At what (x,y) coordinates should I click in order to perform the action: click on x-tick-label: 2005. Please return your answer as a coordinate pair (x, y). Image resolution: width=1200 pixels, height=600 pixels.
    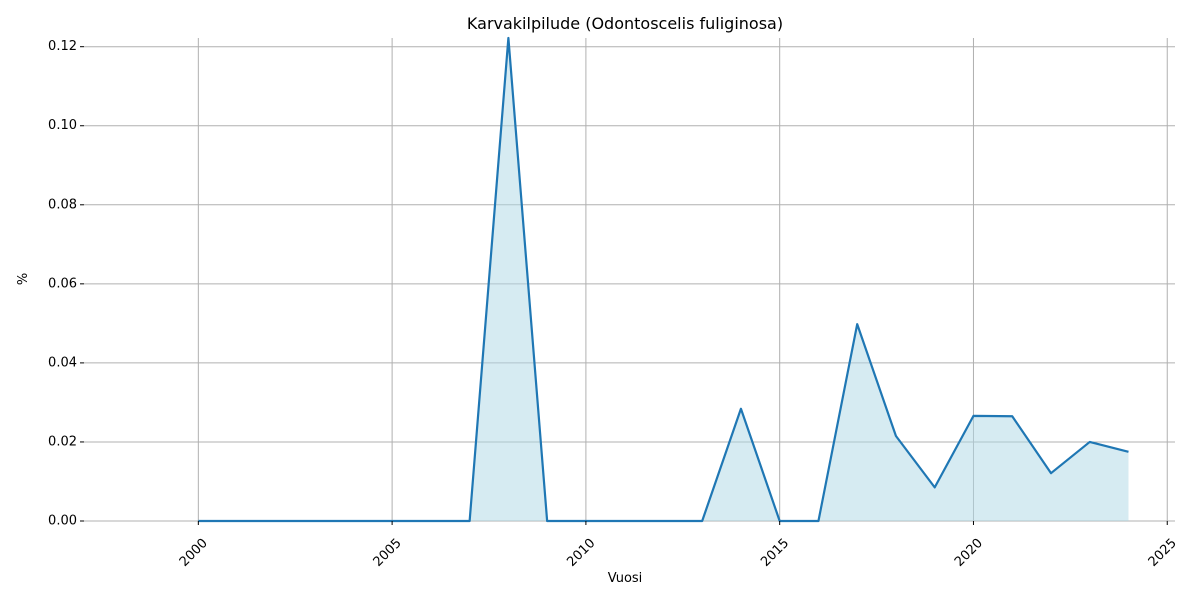
    Looking at the image, I should click on (388, 553).